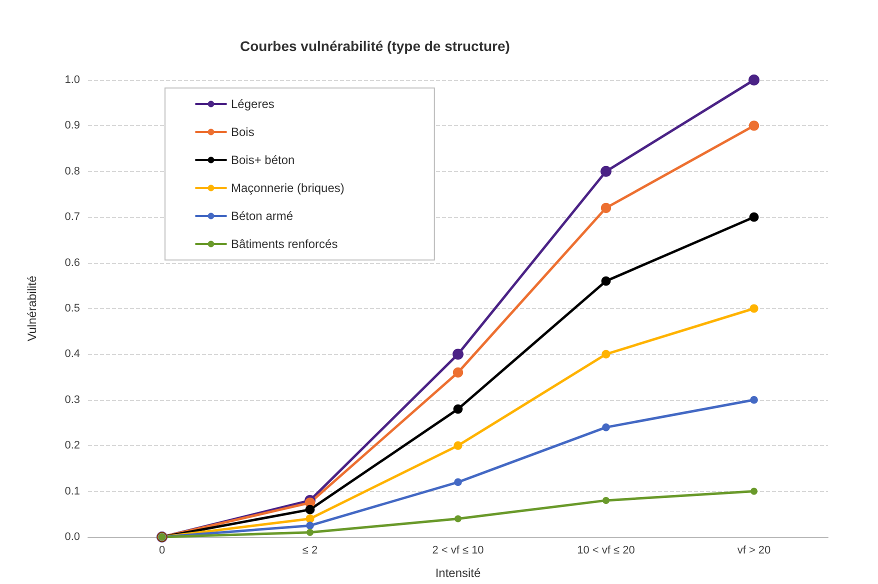  What do you see at coordinates (72, 126) in the screenshot?
I see `y-tick-label: 0.9` at bounding box center [72, 126].